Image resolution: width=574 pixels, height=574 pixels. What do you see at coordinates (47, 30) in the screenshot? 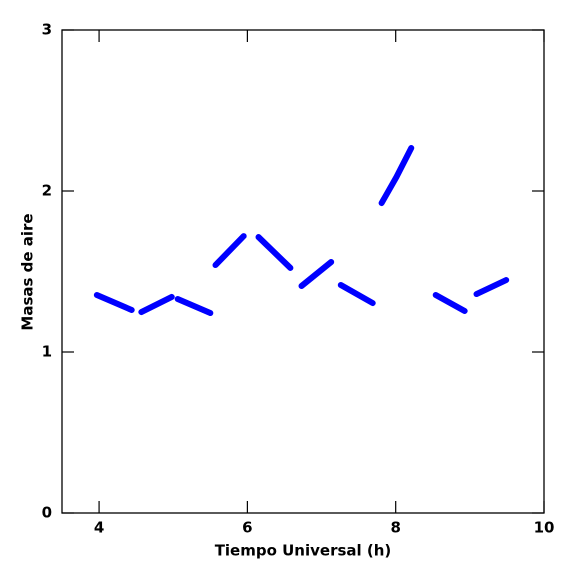
I see `y-tick-label: 3` at bounding box center [47, 30].